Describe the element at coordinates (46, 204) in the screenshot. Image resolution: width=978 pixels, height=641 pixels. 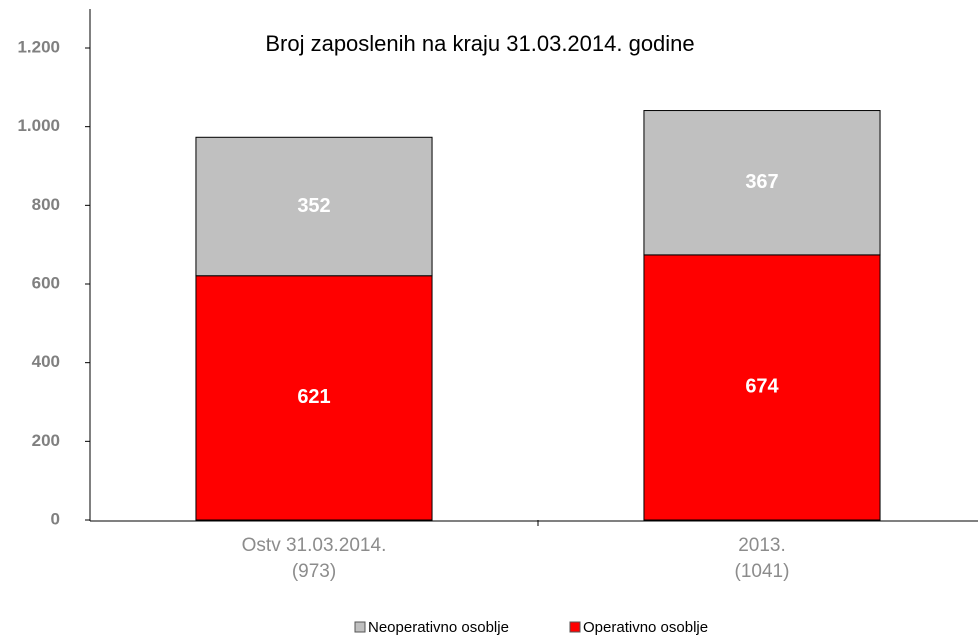
I see `y-tick-label: 800` at that location.